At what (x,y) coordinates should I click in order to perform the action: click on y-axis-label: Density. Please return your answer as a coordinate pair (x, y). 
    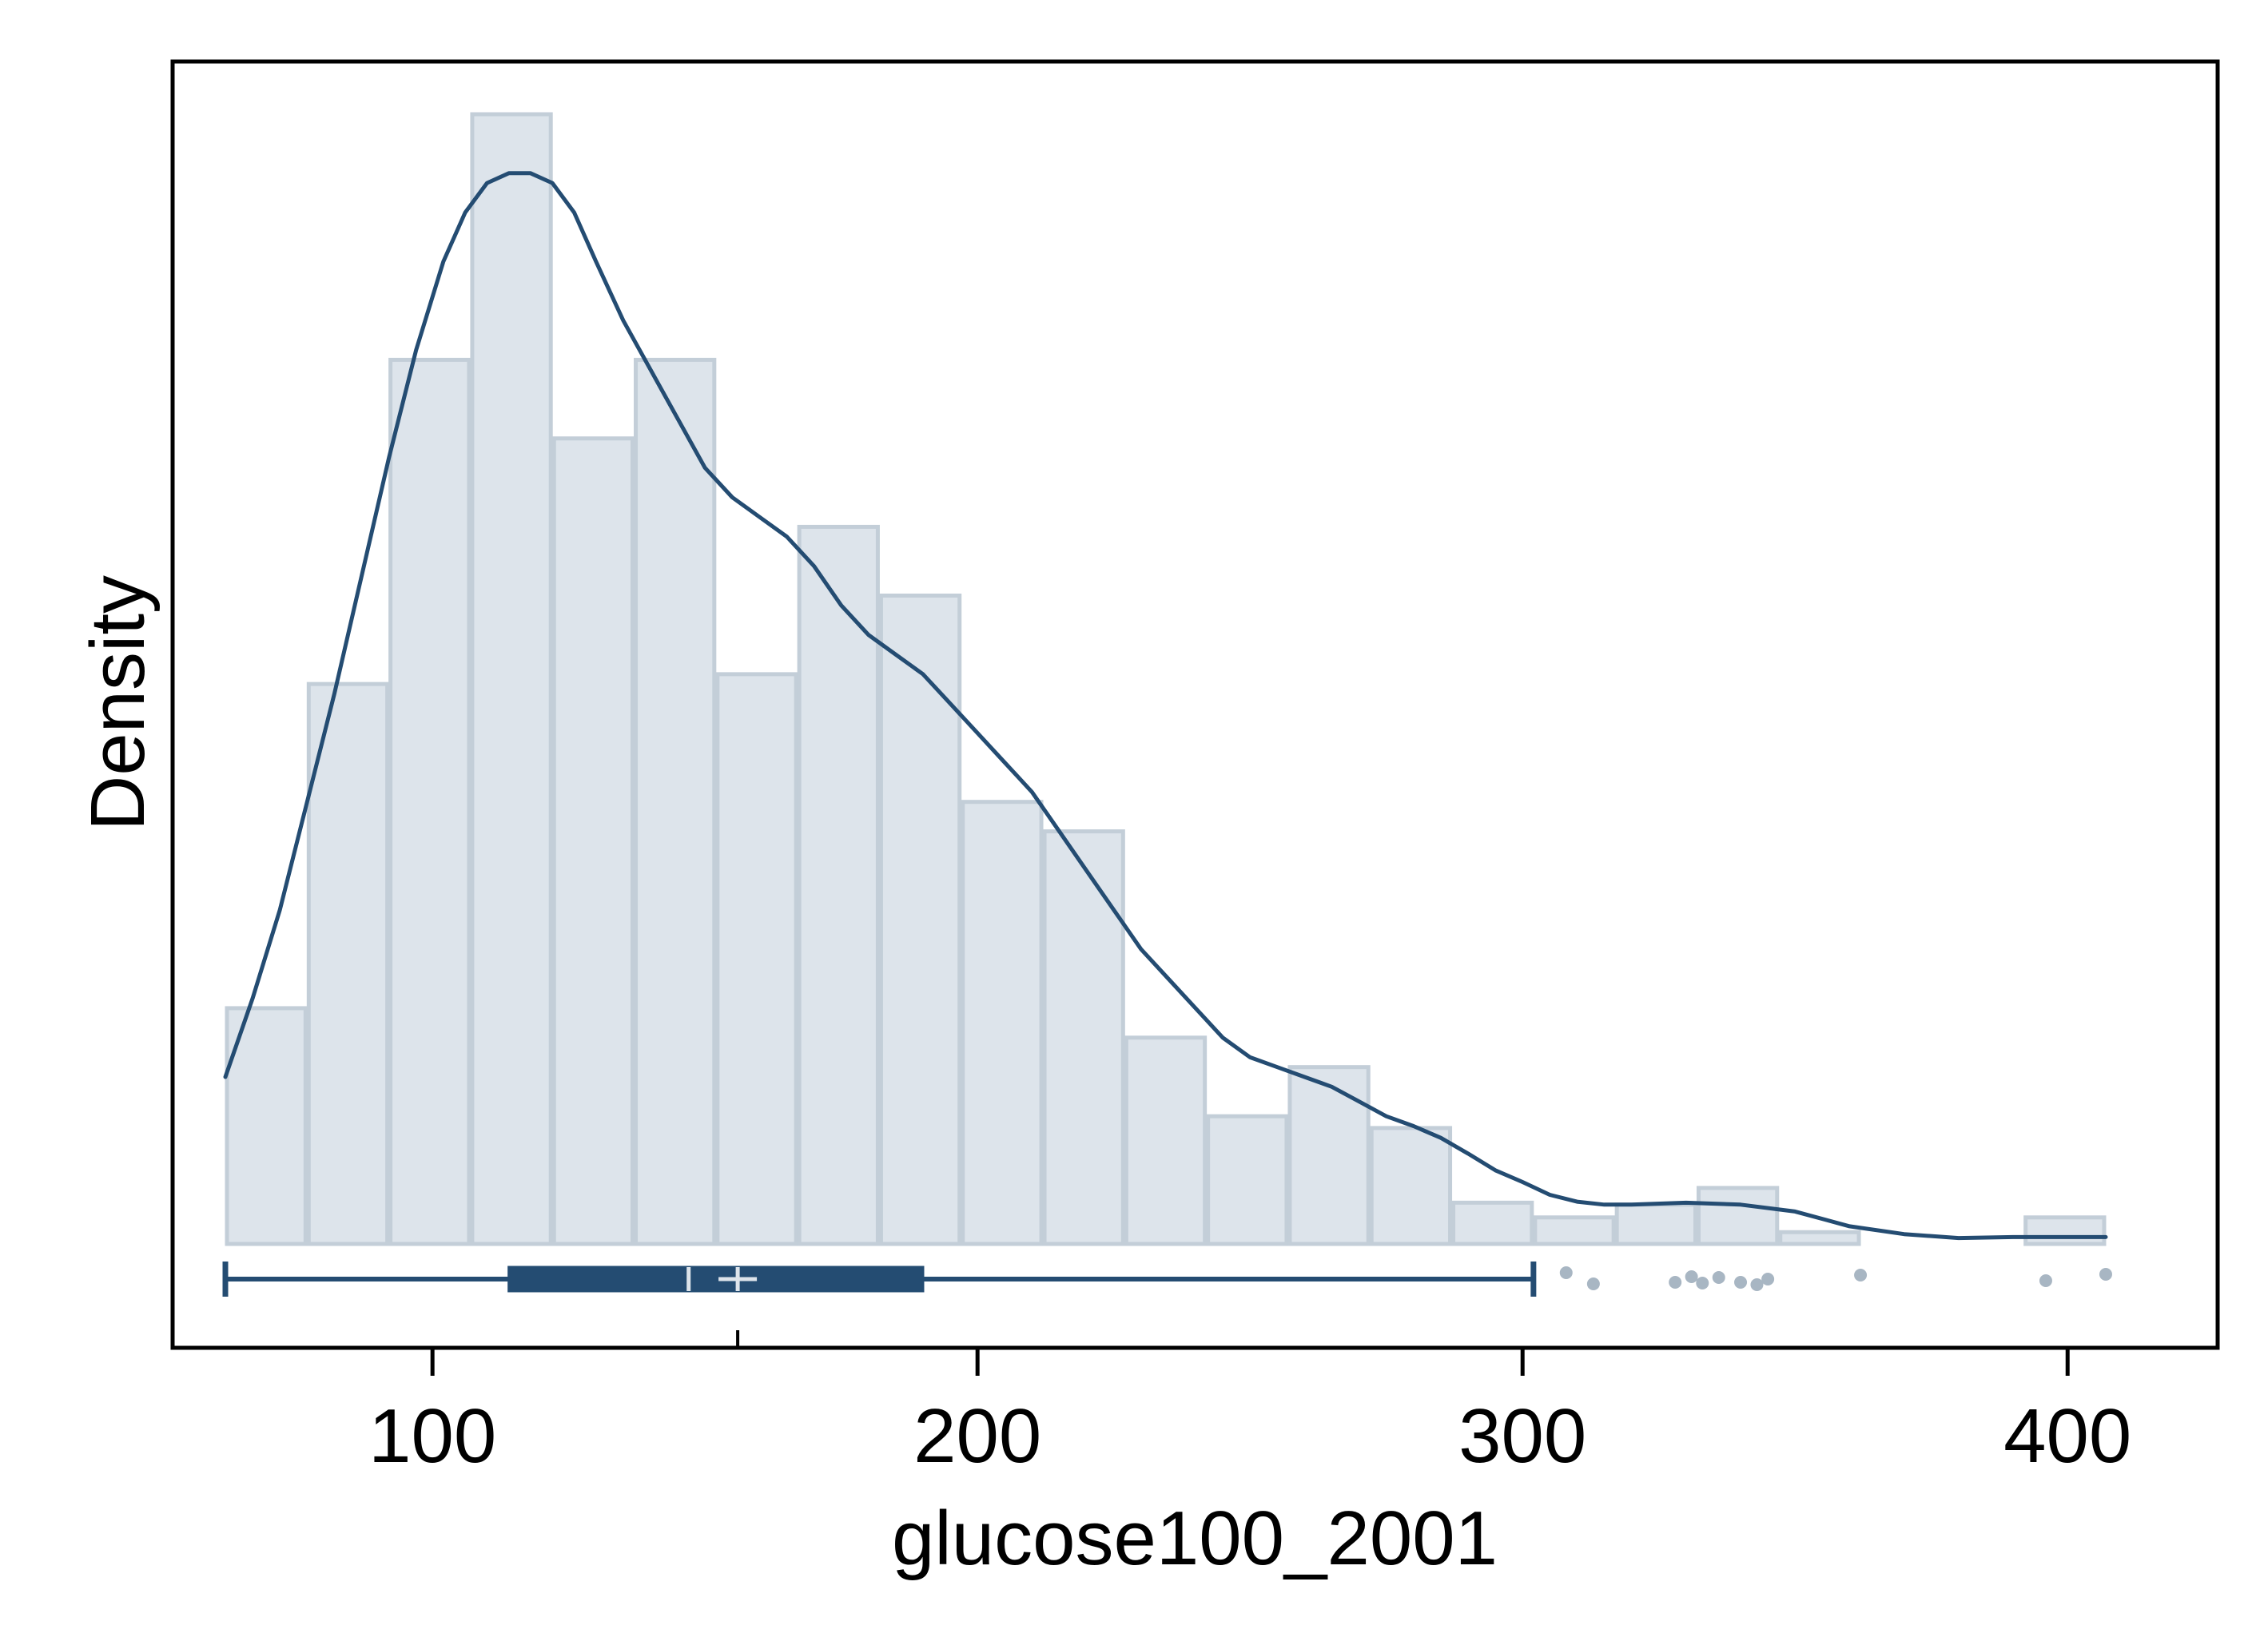
    Looking at the image, I should click on (118, 703).